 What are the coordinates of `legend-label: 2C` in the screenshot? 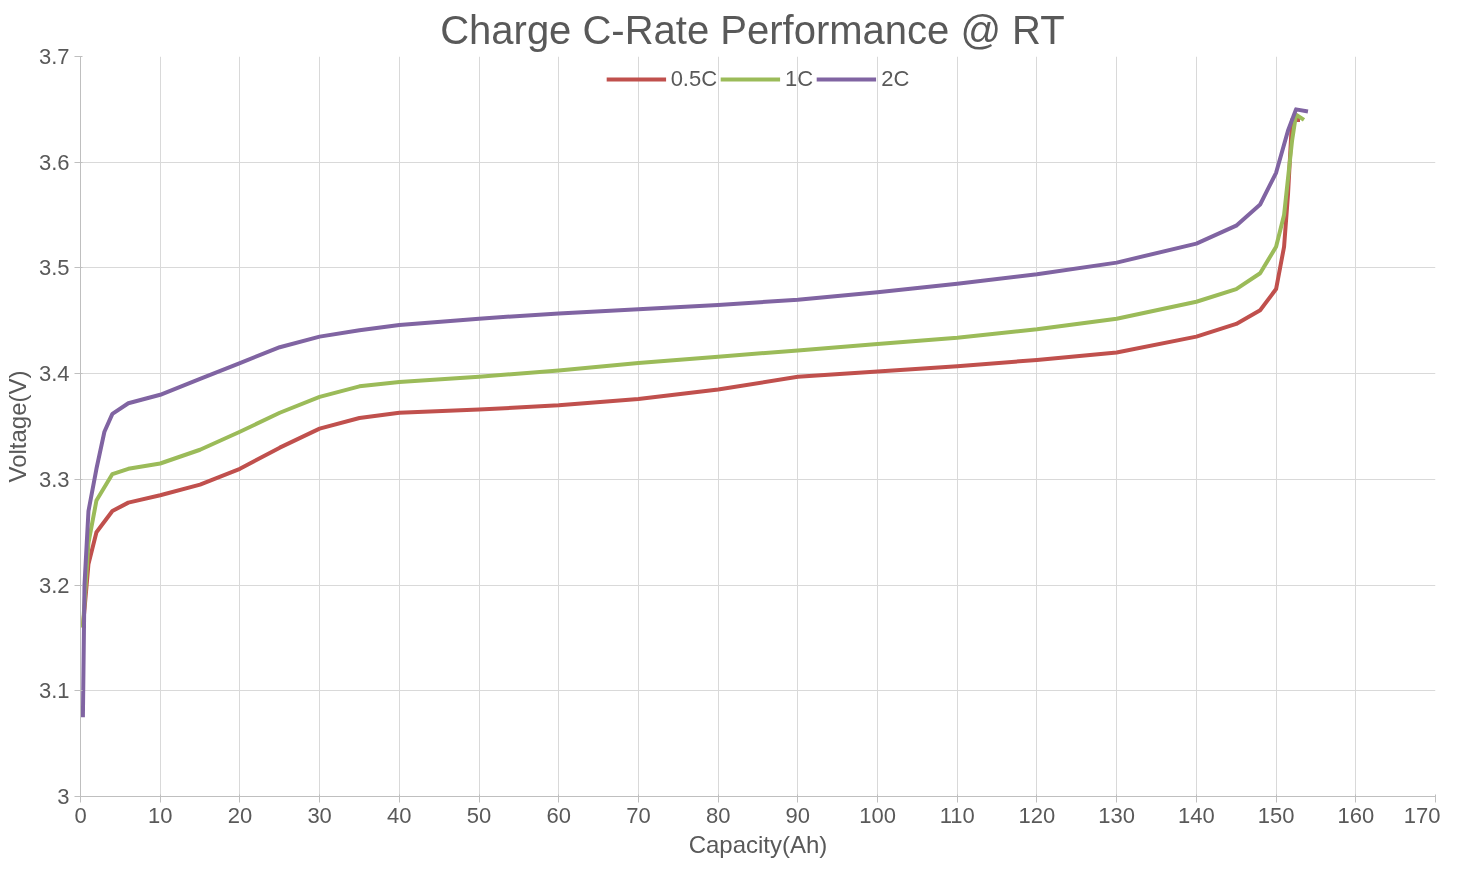 It's located at (895, 79).